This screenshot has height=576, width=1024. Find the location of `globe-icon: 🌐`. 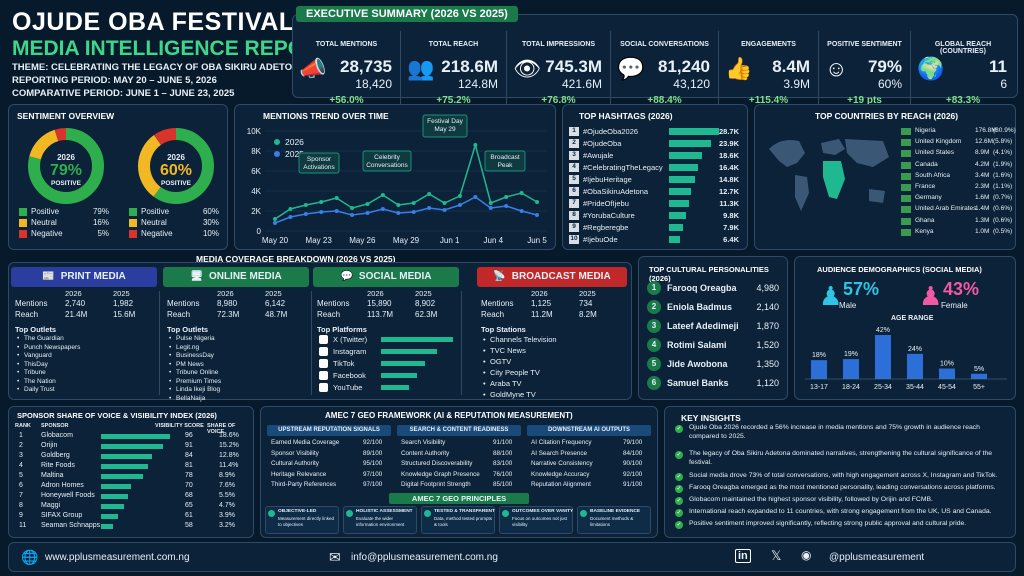

globe-icon: 🌐 is located at coordinates (30, 557).